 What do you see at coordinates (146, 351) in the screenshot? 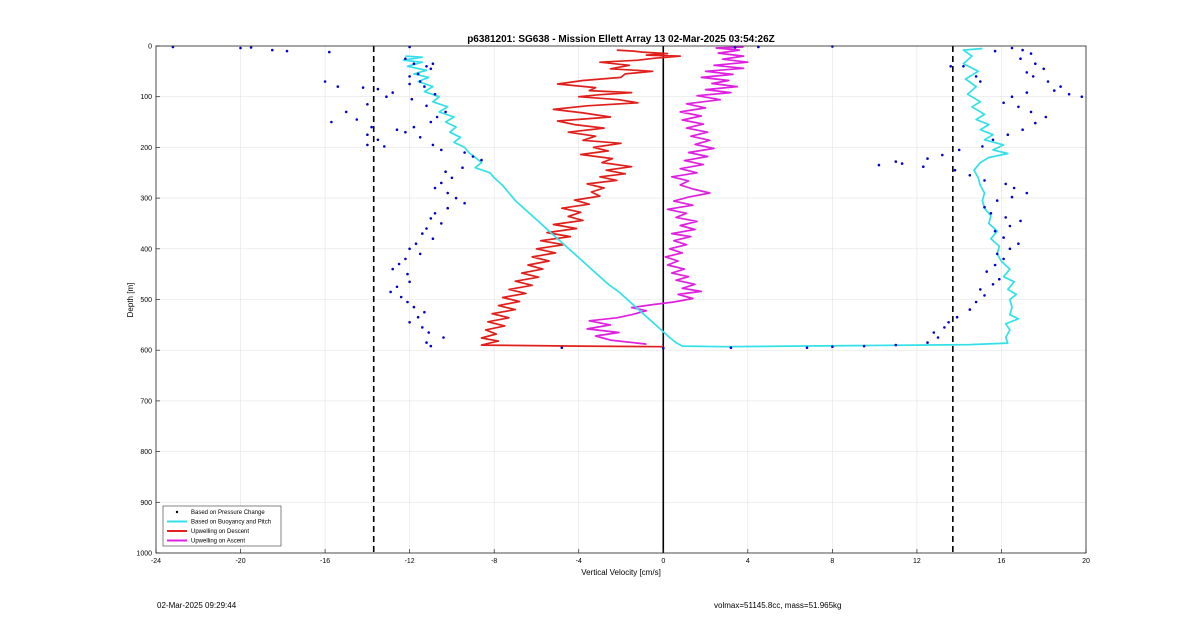
I see `y-tick-label: 600` at bounding box center [146, 351].